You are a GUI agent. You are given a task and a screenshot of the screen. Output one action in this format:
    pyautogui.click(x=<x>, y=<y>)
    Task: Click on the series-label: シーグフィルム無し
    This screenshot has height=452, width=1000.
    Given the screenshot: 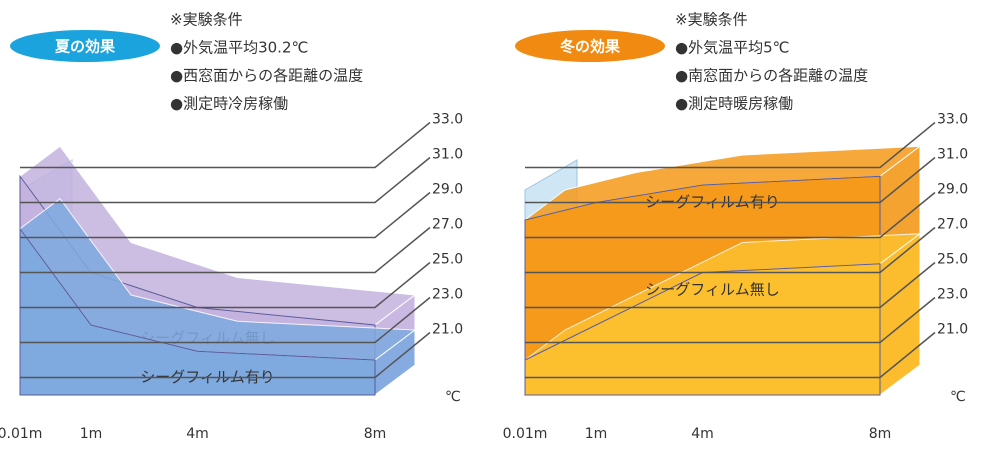 What is the action you would take?
    pyautogui.click(x=712, y=290)
    